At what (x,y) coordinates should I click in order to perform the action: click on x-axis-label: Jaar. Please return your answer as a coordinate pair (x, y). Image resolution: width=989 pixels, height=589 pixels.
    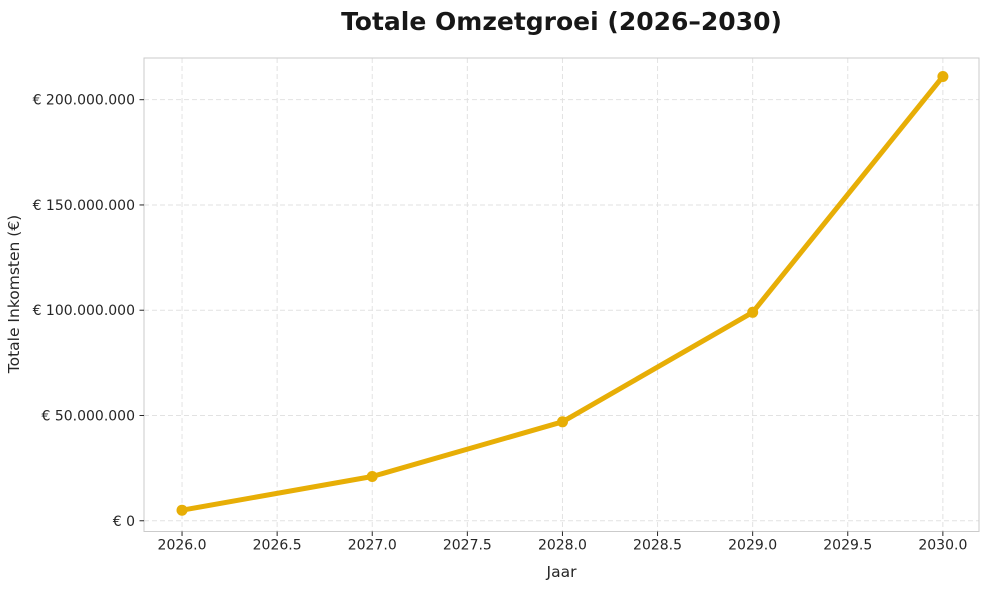
    Looking at the image, I should click on (562, 572).